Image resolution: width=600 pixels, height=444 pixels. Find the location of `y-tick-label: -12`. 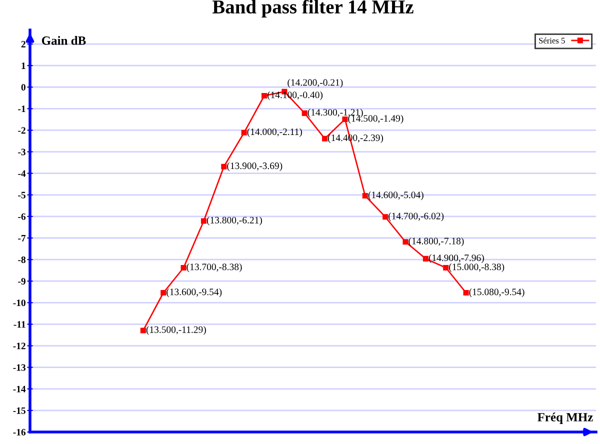

y-tick-label: -12 is located at coordinates (19, 346).